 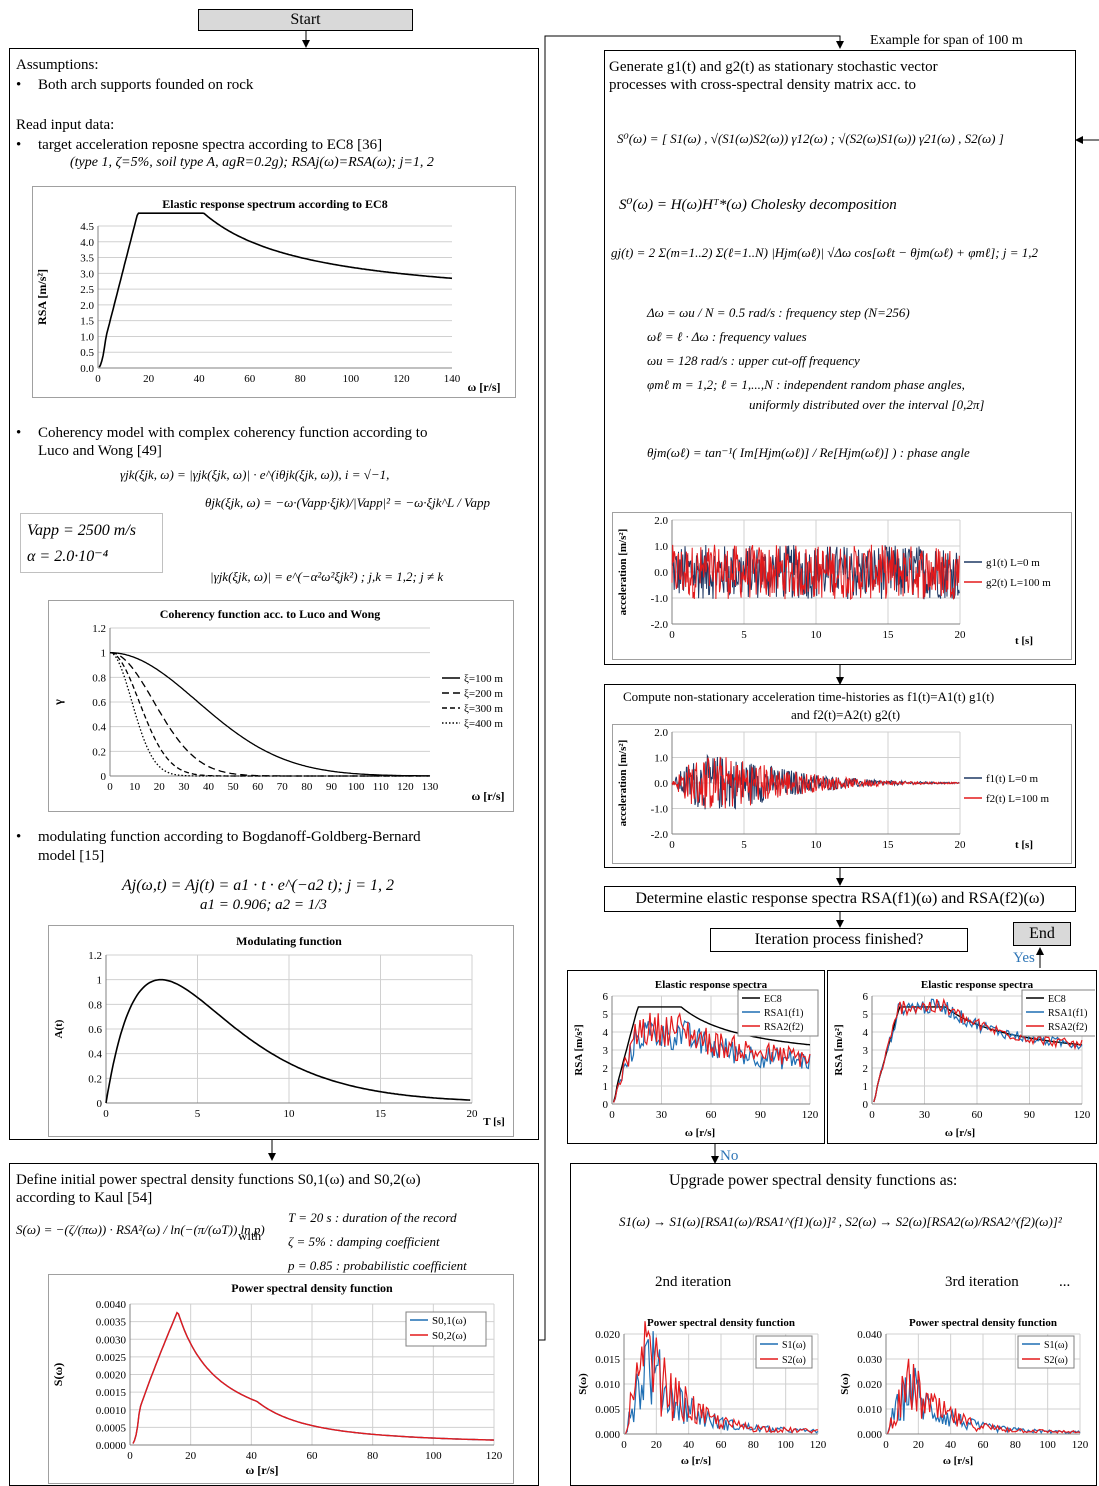 I want to click on x-tick-label: 30, so click(x=662, y=1115).